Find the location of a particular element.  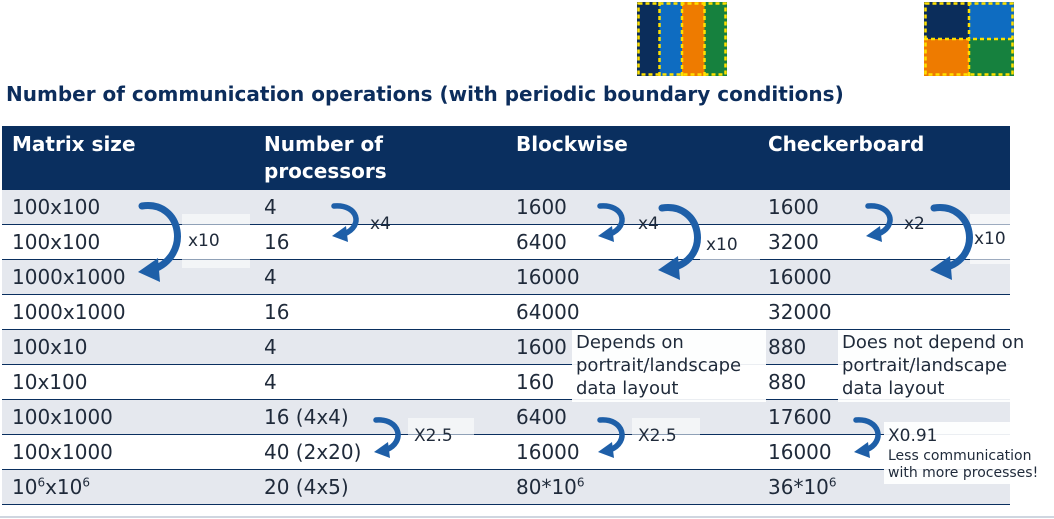

x10-blockwise-label: x10 is located at coordinates (730, 245).